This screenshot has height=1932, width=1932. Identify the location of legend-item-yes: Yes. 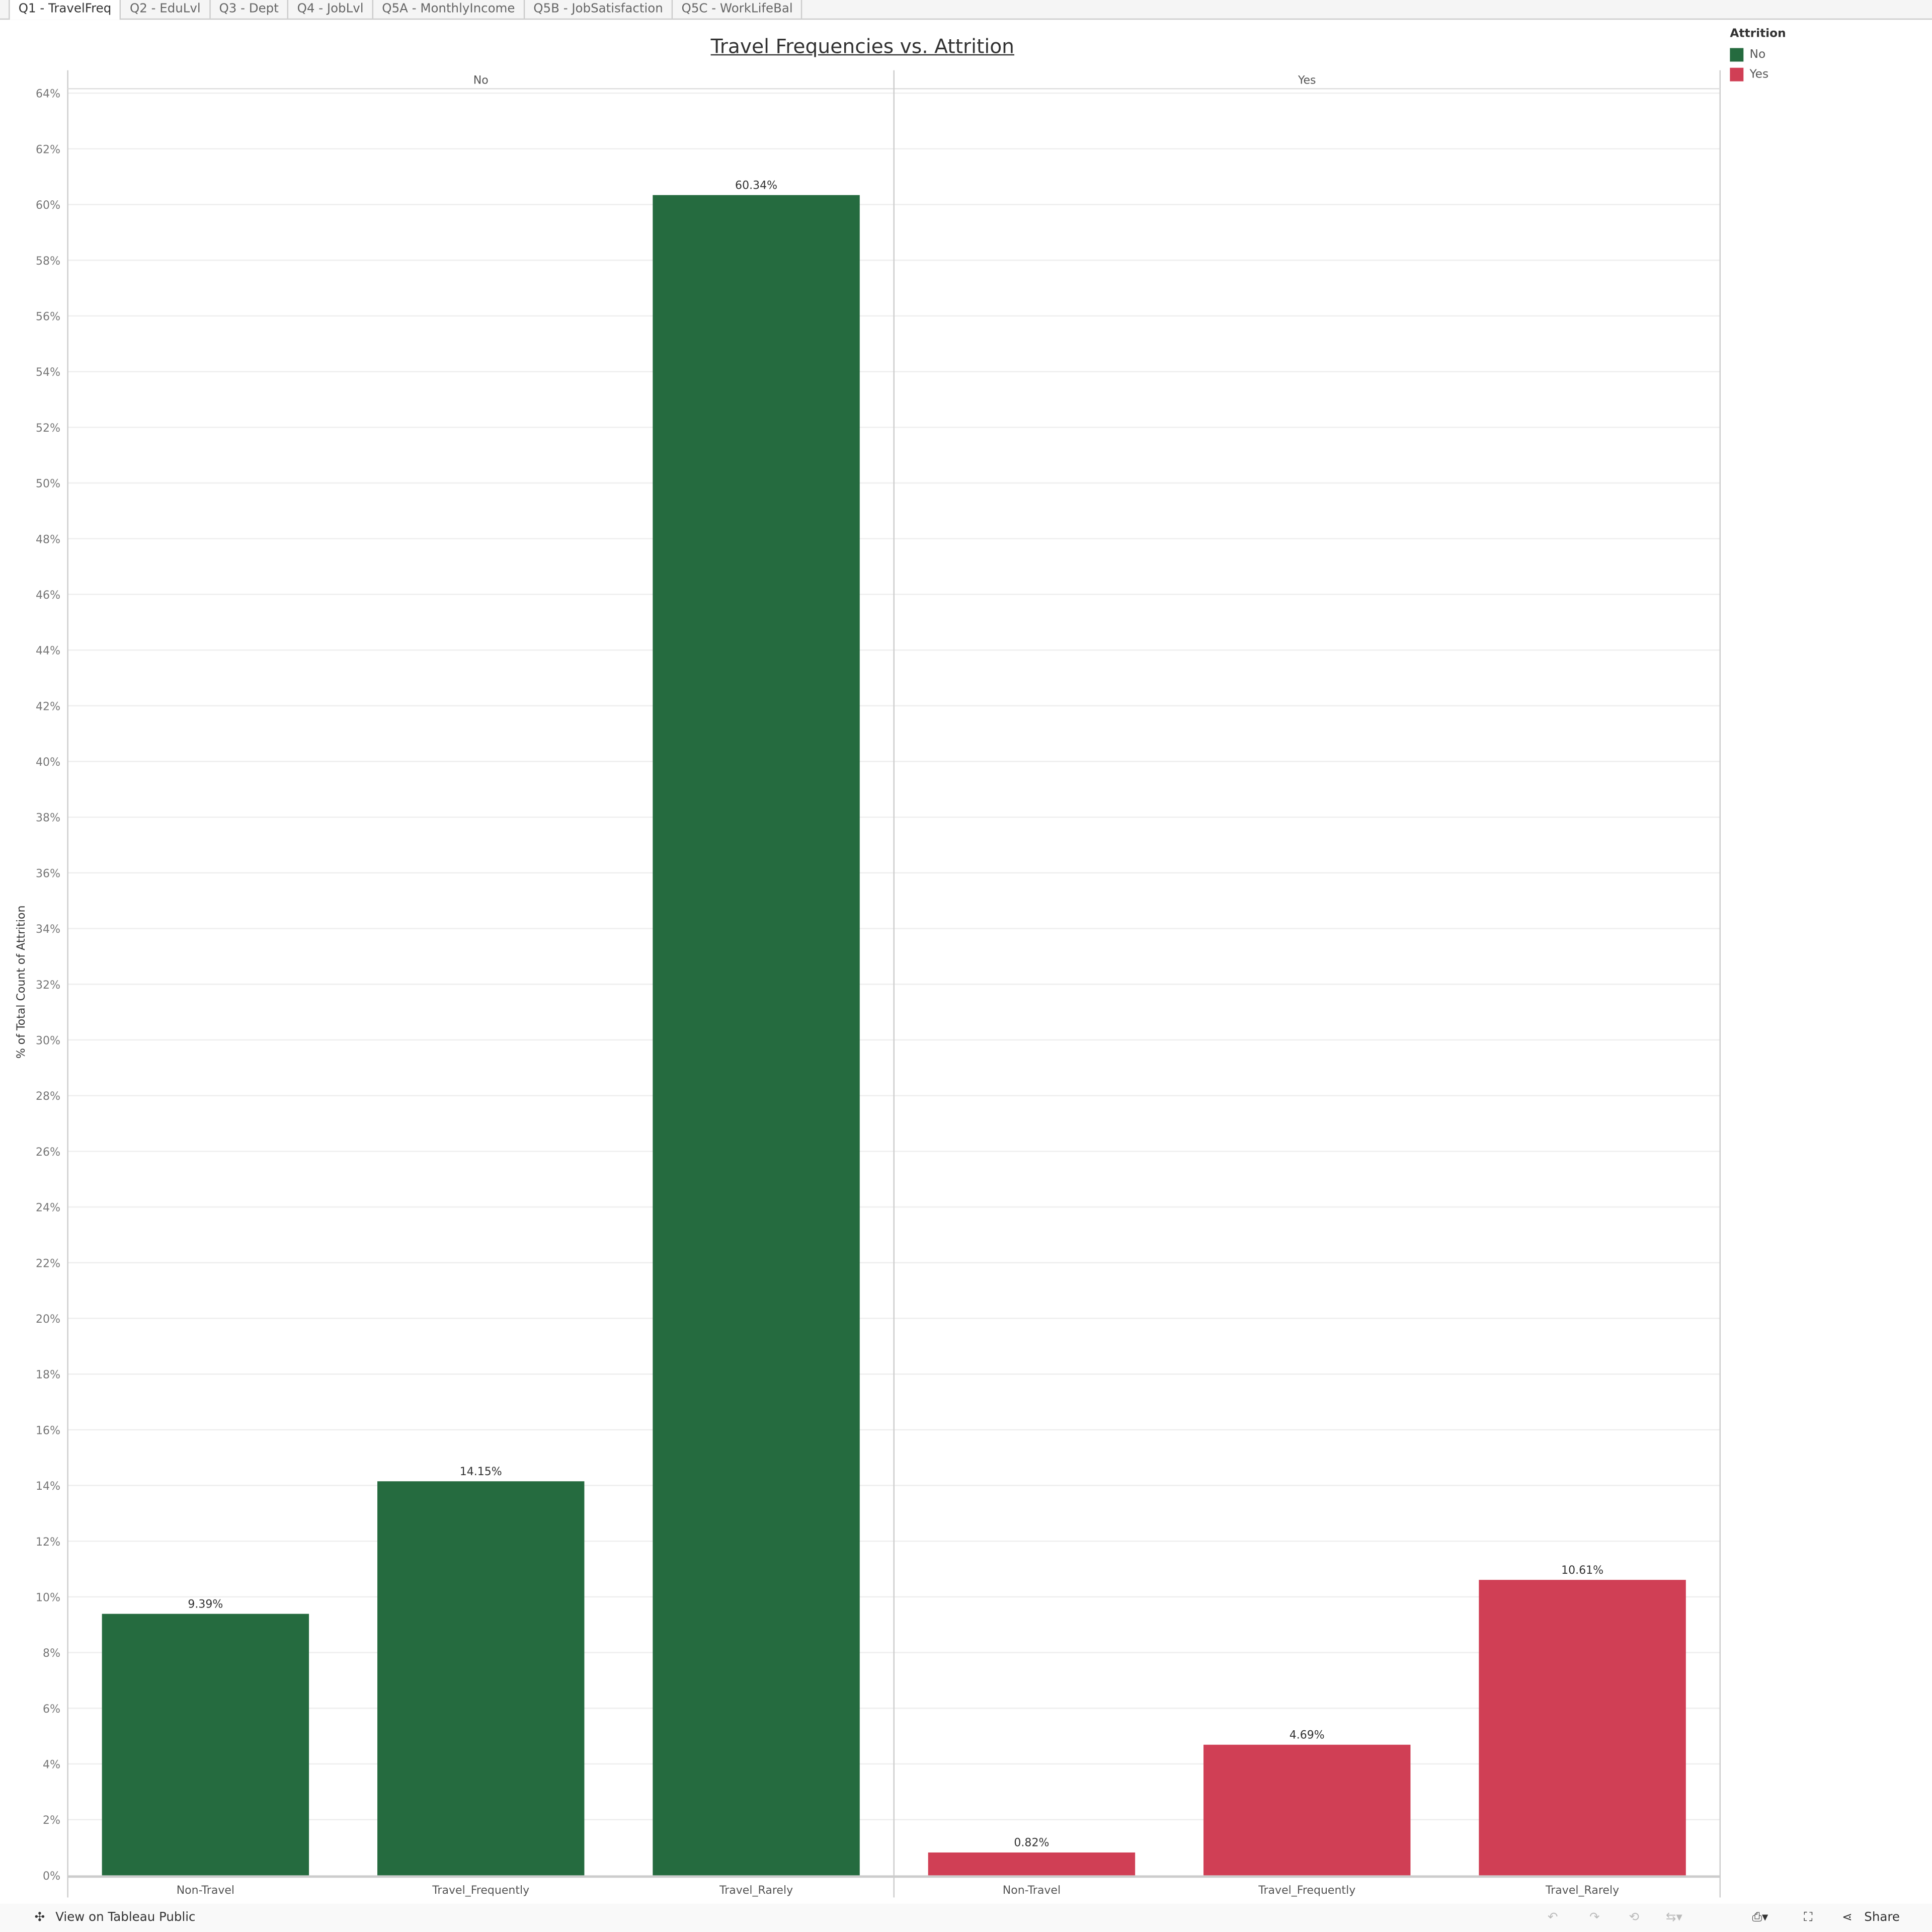
(1758, 74).